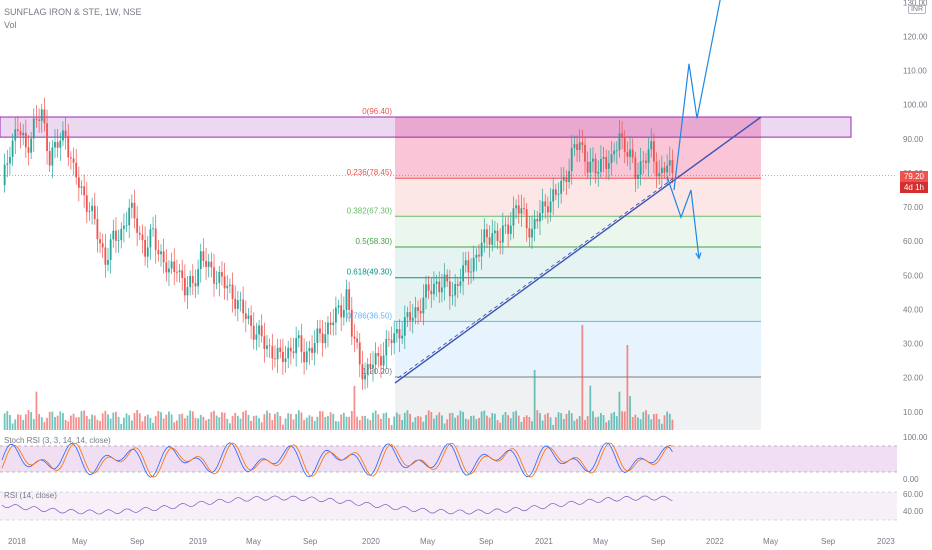 The width and height of the screenshot is (932, 550). What do you see at coordinates (658, 541) in the screenshot?
I see `x-tick-label: Sep` at bounding box center [658, 541].